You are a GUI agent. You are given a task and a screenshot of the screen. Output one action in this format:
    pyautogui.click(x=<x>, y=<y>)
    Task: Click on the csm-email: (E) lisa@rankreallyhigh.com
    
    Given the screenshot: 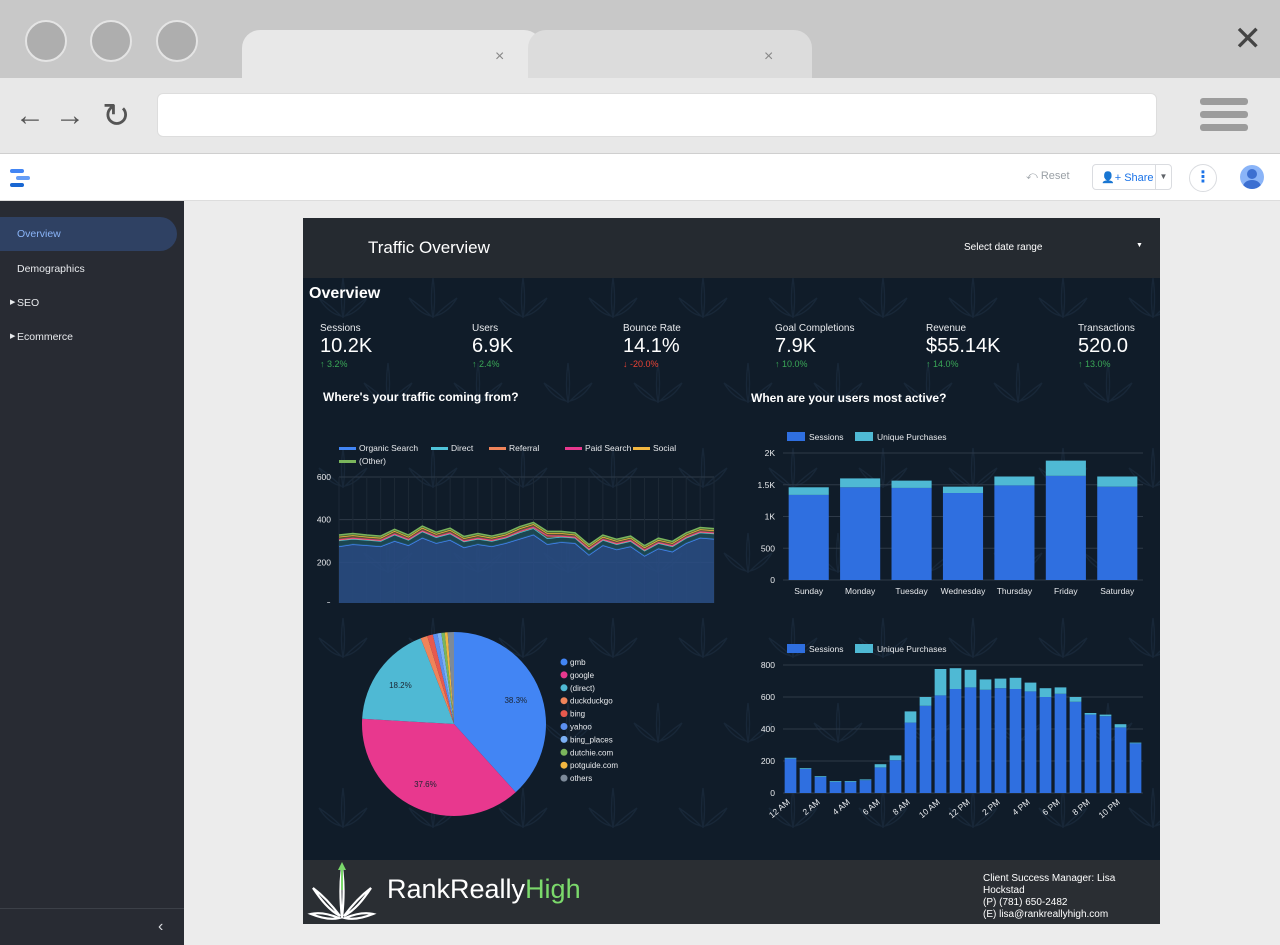 What is the action you would take?
    pyautogui.click(x=1046, y=914)
    